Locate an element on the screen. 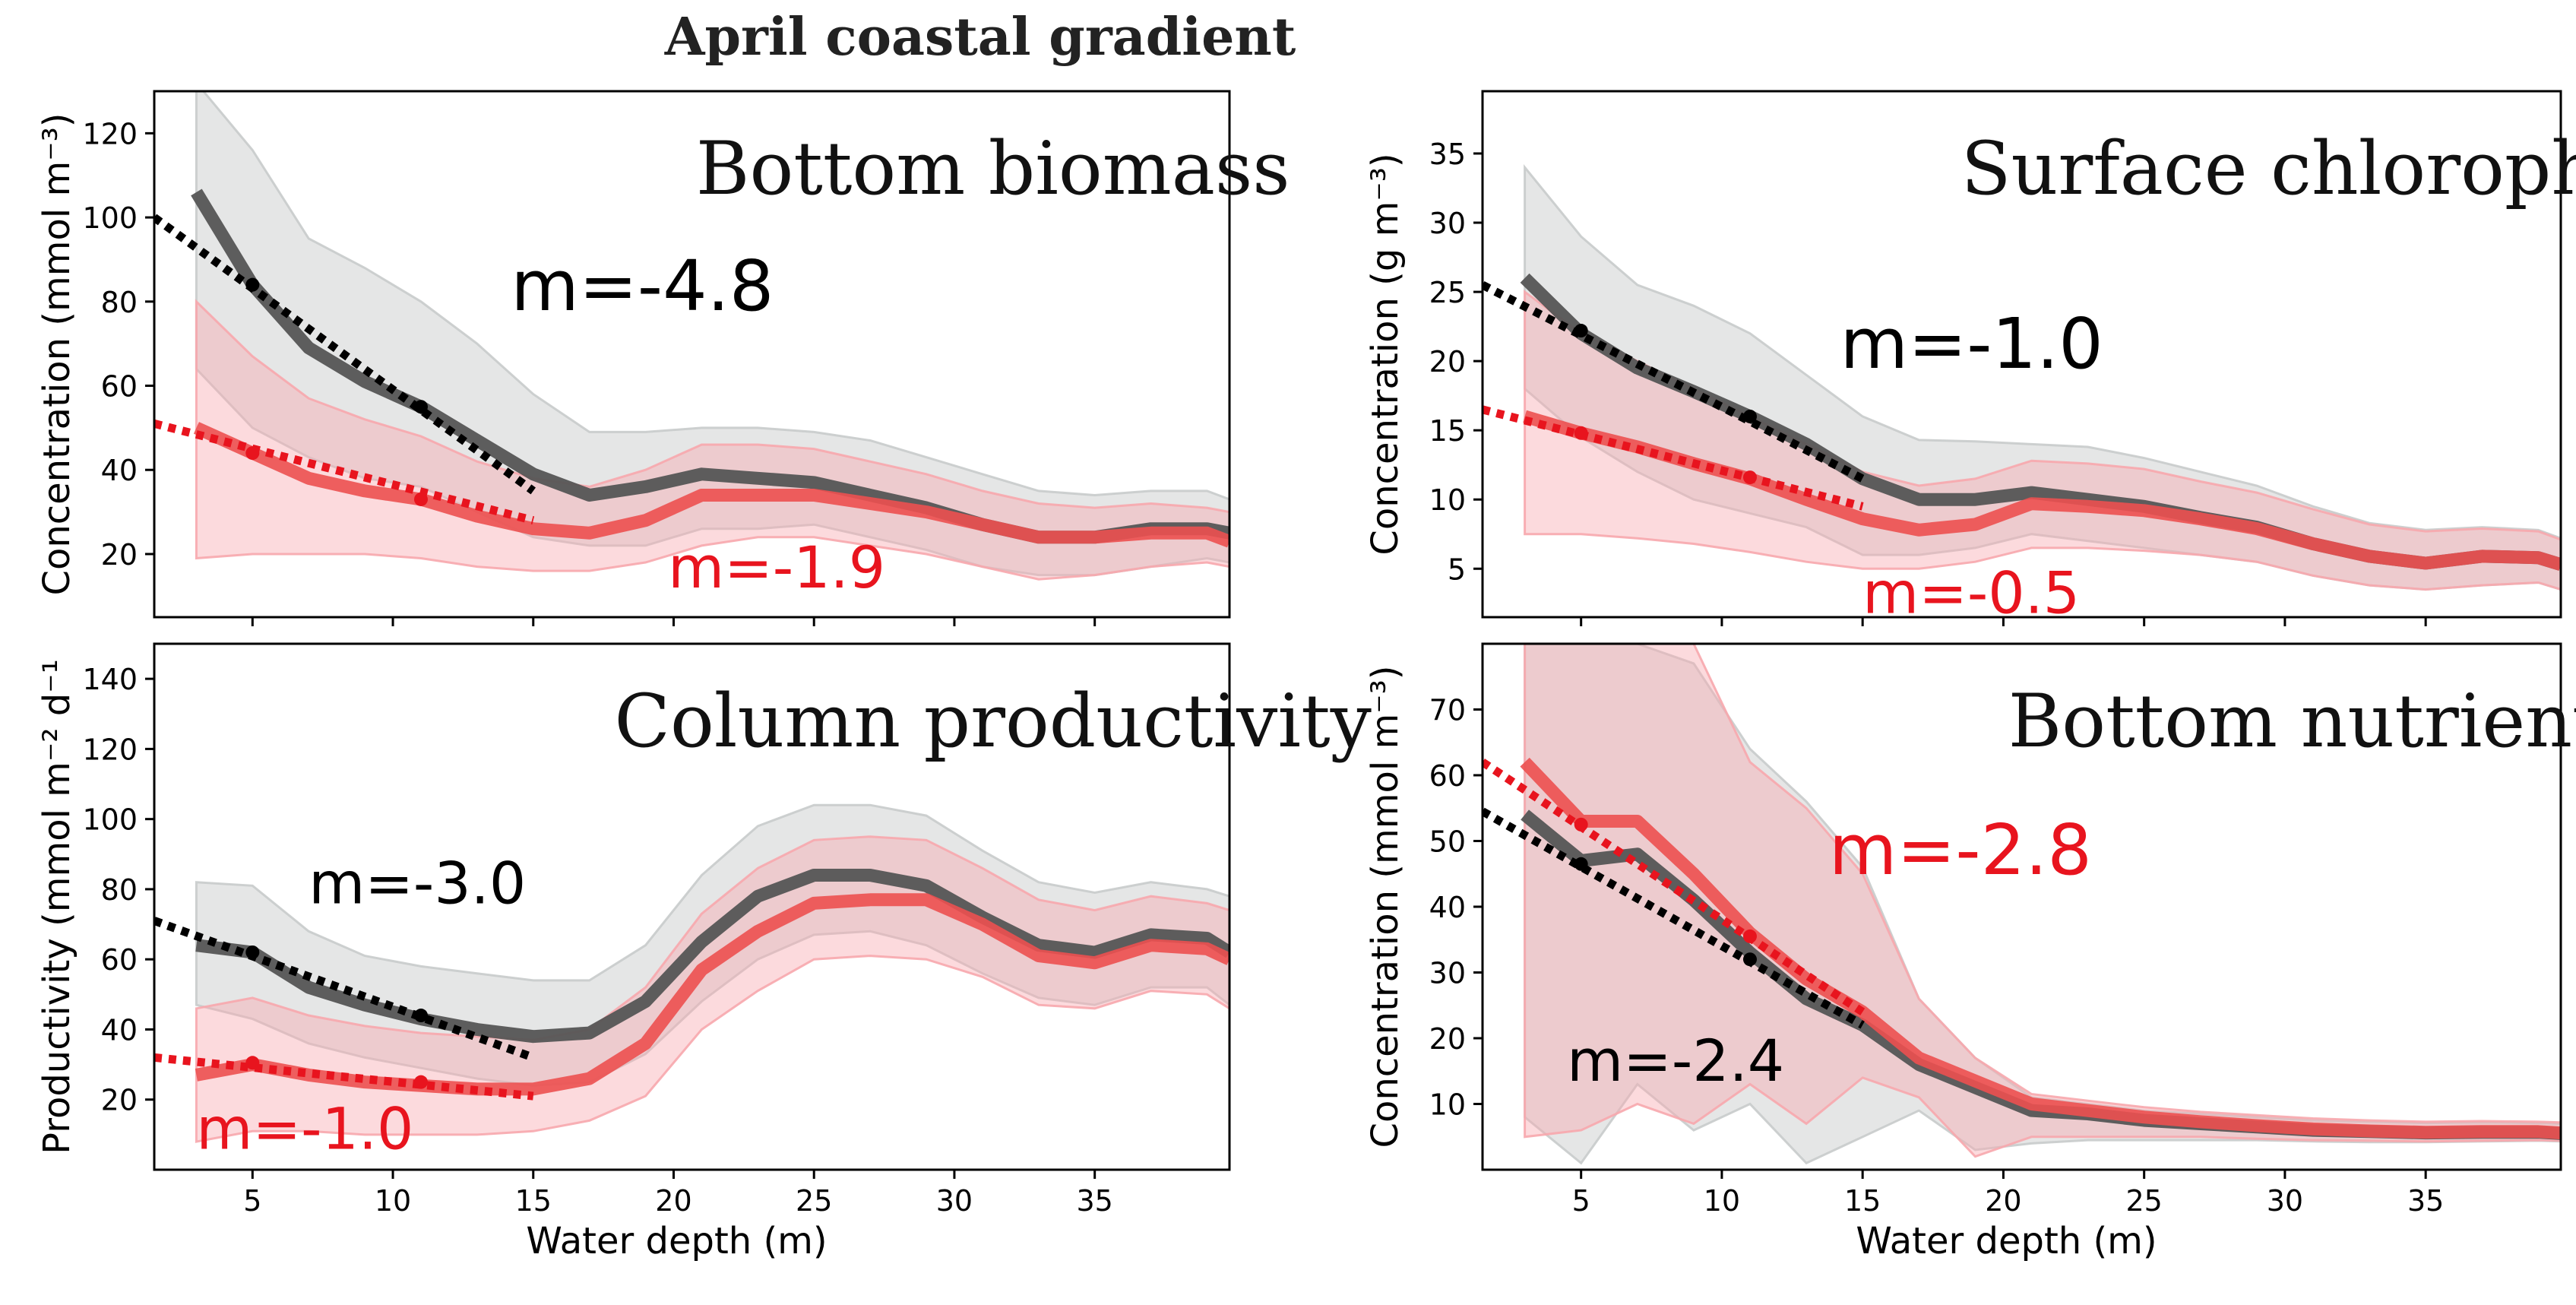 Image resolution: width=2576 pixels, height=1305 pixels. slope-label-red: m=-1.0 is located at coordinates (304, 1128).